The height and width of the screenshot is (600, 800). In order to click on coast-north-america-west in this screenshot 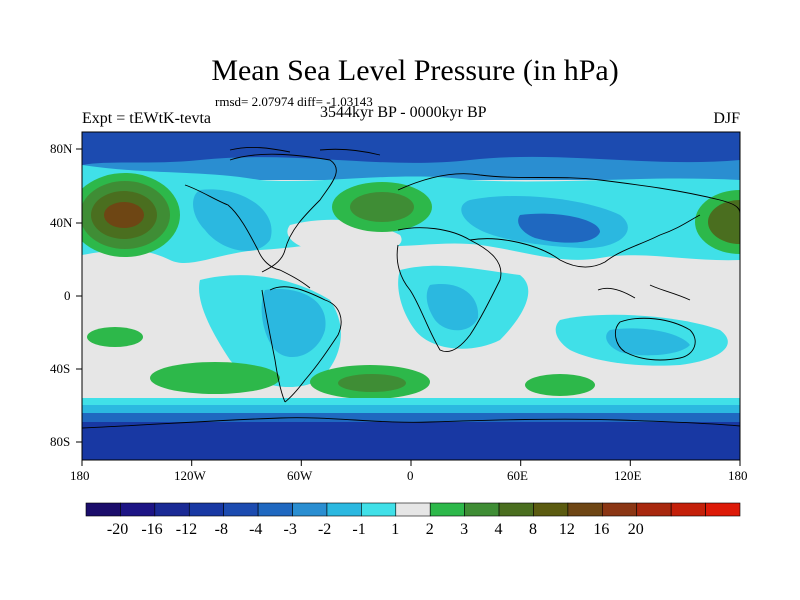, I will do `click(247, 236)`.